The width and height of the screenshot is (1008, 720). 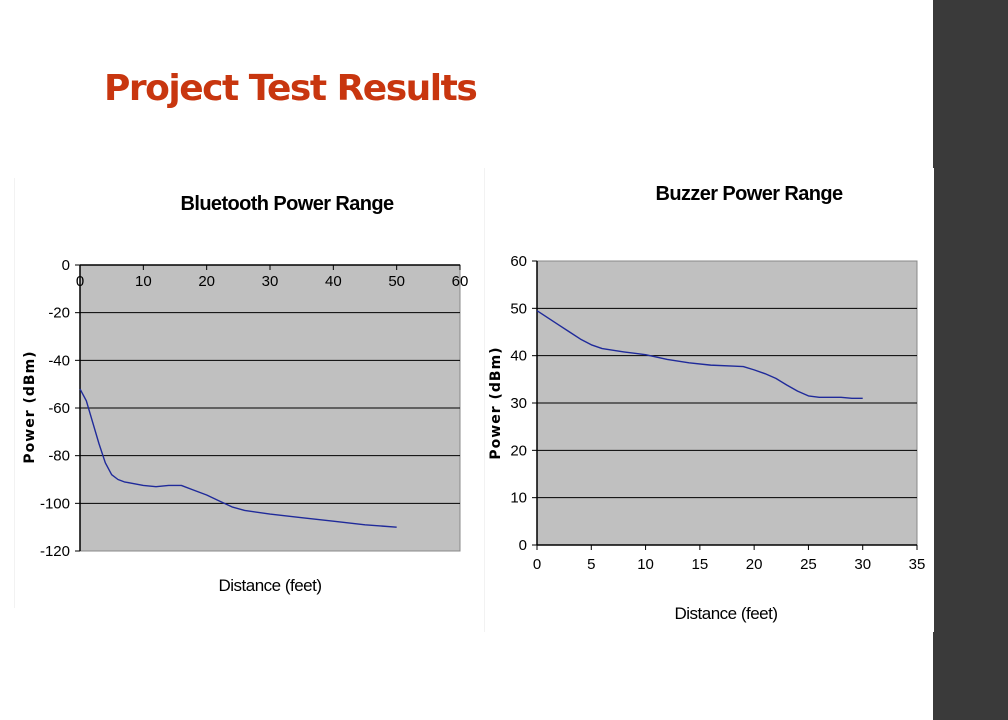 I want to click on x-tick-label: 15, so click(x=700, y=564).